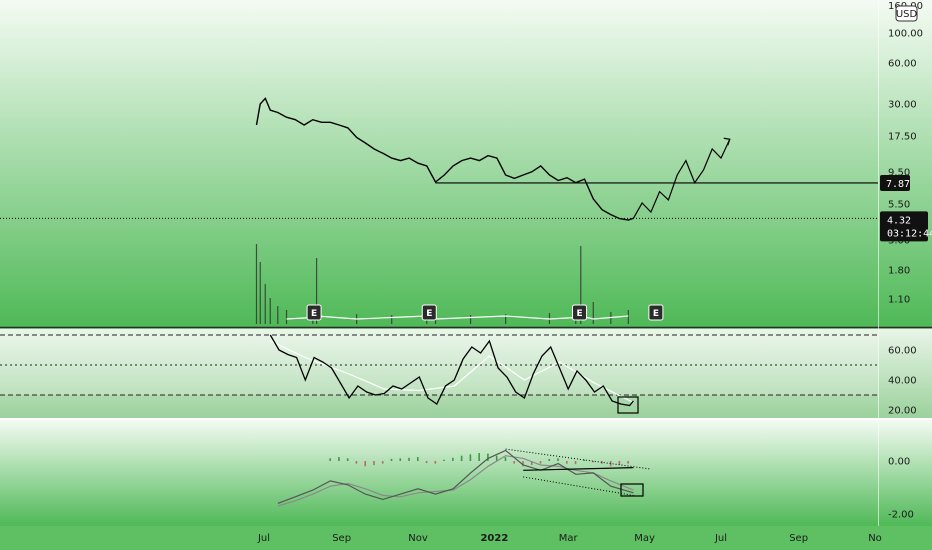 The height and width of the screenshot is (550, 932). I want to click on currency-badge: USD, so click(906, 13).